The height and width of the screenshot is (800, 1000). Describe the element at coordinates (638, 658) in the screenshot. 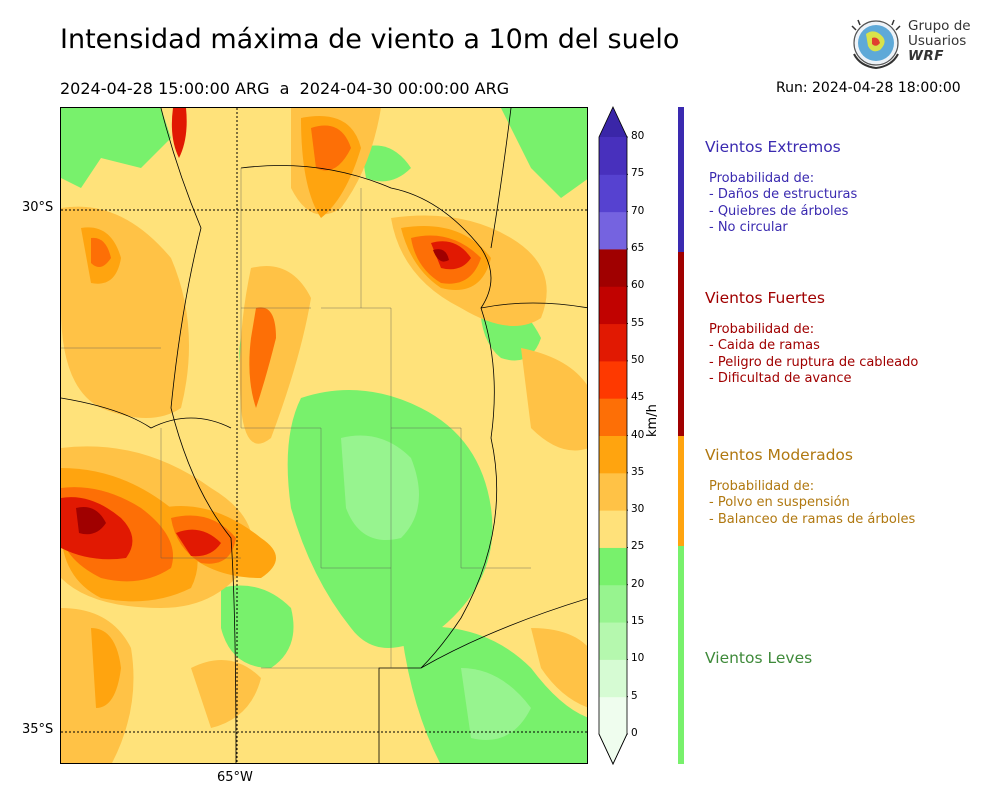

I see `colorbar-tick-label: 10` at that location.